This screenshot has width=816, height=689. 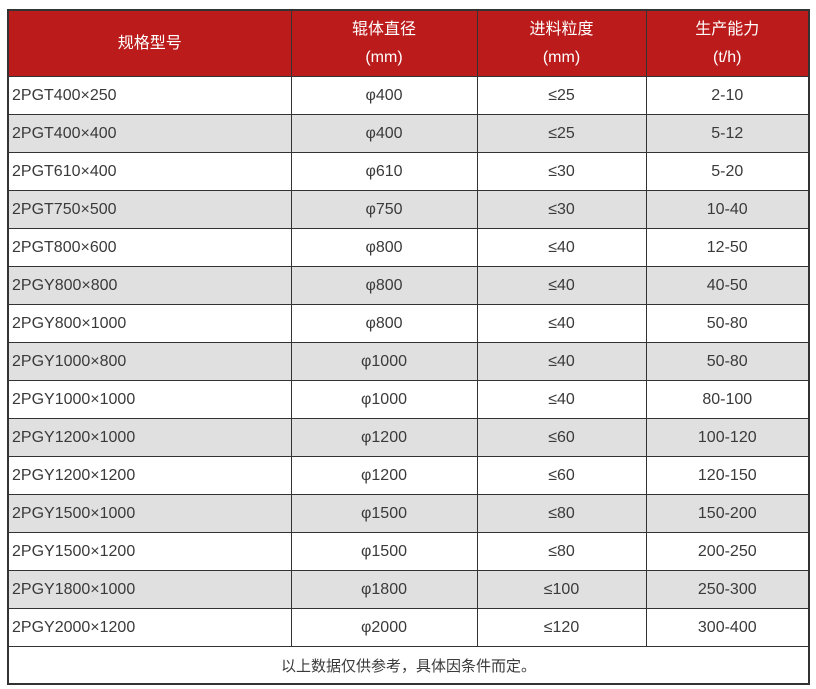 What do you see at coordinates (149, 551) in the screenshot?
I see `model-cell: 2PGY1500×1200` at bounding box center [149, 551].